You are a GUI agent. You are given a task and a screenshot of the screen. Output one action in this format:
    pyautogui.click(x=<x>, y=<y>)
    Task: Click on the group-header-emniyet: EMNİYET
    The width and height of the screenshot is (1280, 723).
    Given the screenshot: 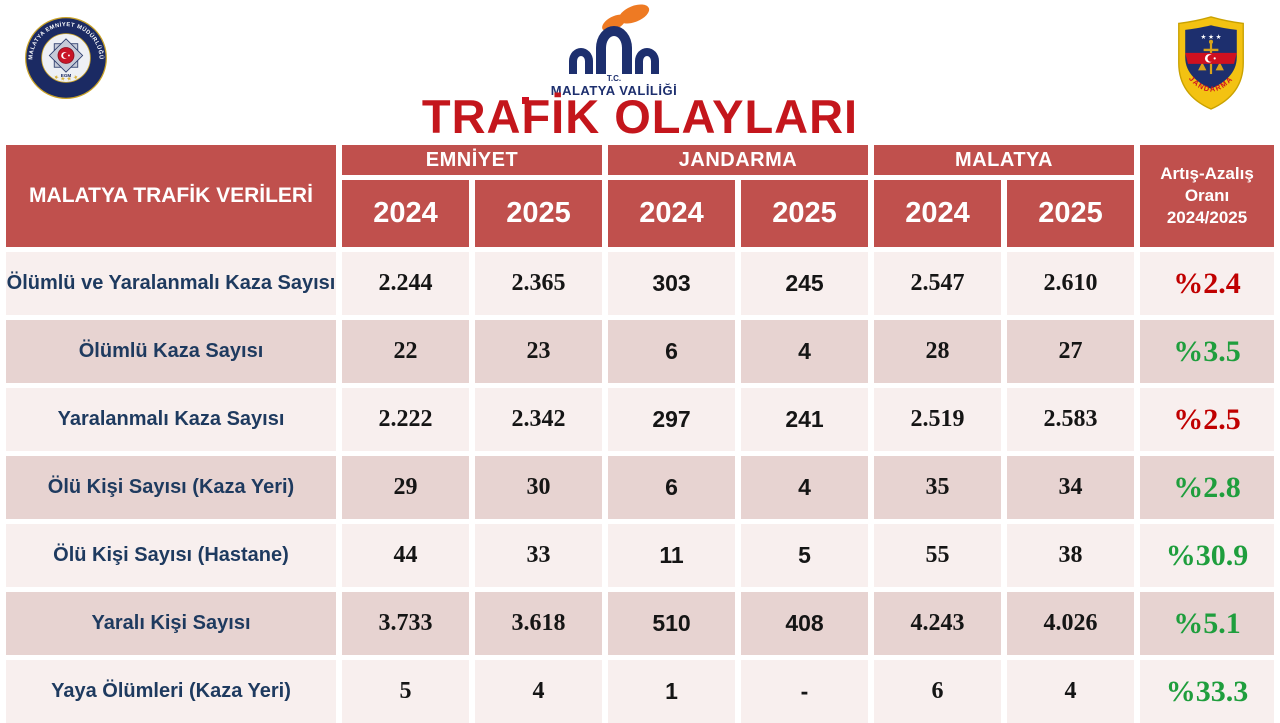 What is the action you would take?
    pyautogui.click(x=472, y=160)
    